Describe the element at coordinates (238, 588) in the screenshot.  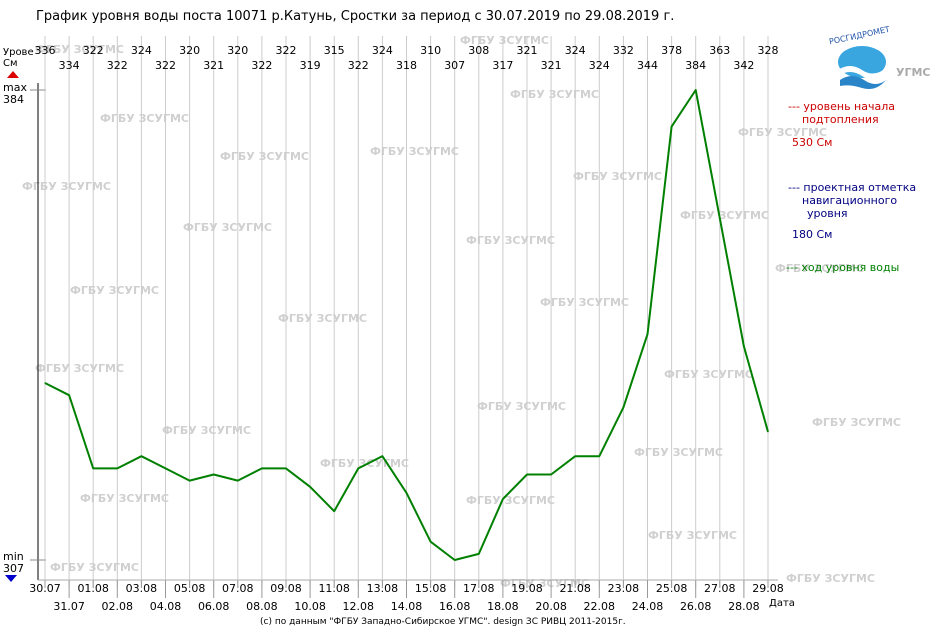
I see `x-tick-label: 07.08` at that location.